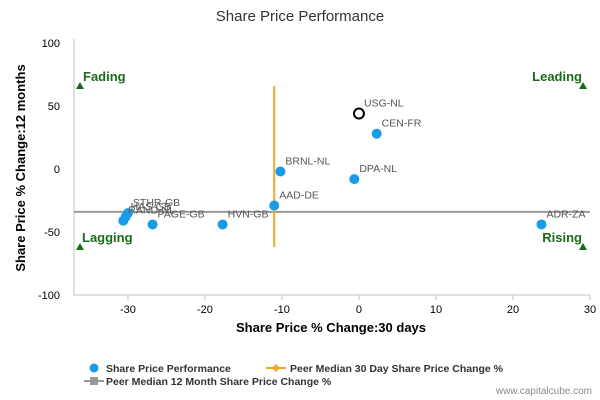 The image size is (600, 400). What do you see at coordinates (51, 44) in the screenshot?
I see `y-tick-label: 100` at bounding box center [51, 44].